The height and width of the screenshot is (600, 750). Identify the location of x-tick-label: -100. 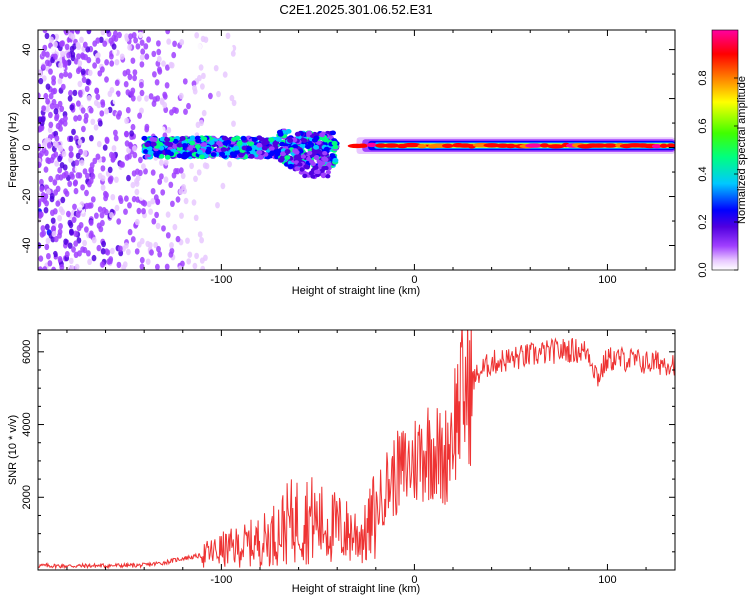
(221, 280).